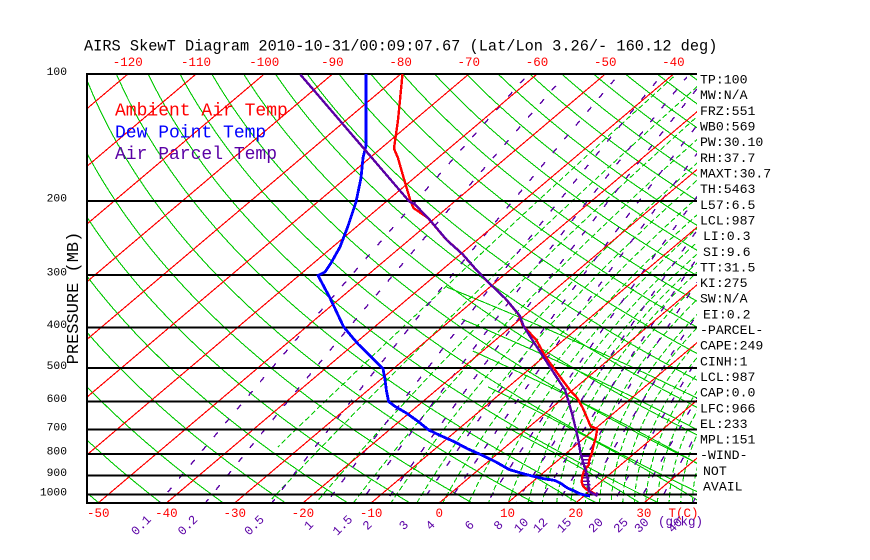 This screenshot has height=560, width=870. What do you see at coordinates (537, 63) in the screenshot?
I see `svg-text: -60` at bounding box center [537, 63].